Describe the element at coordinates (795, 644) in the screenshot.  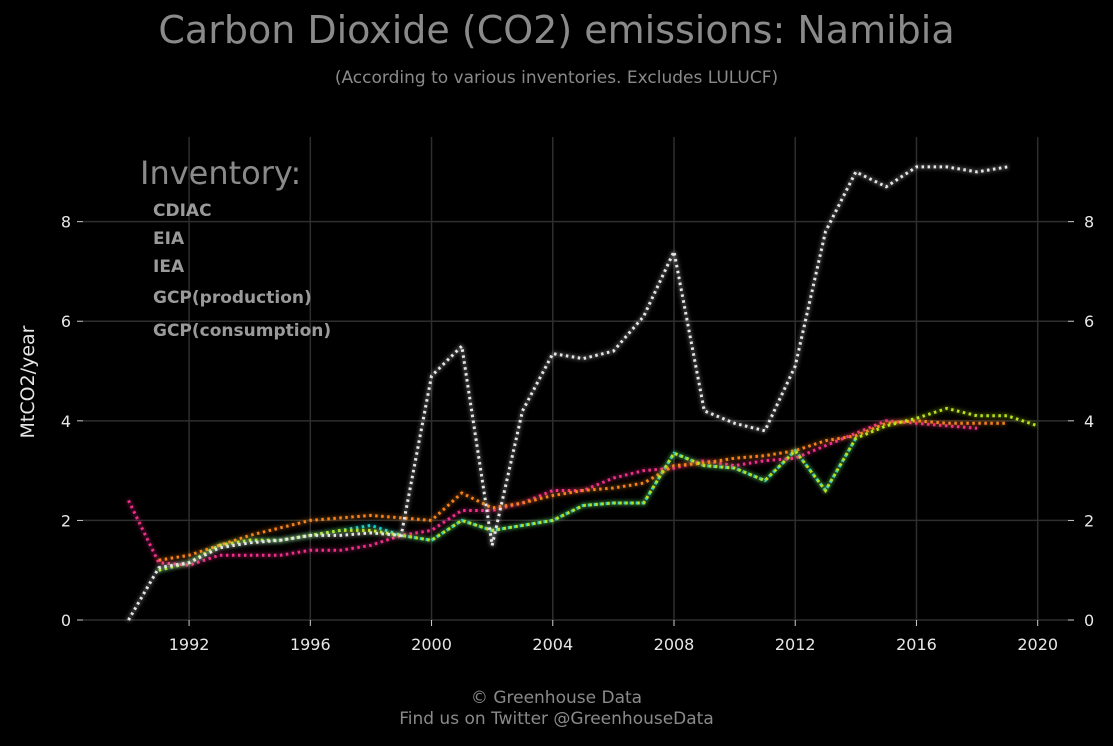
I see `x-tick-label: 2012` at that location.